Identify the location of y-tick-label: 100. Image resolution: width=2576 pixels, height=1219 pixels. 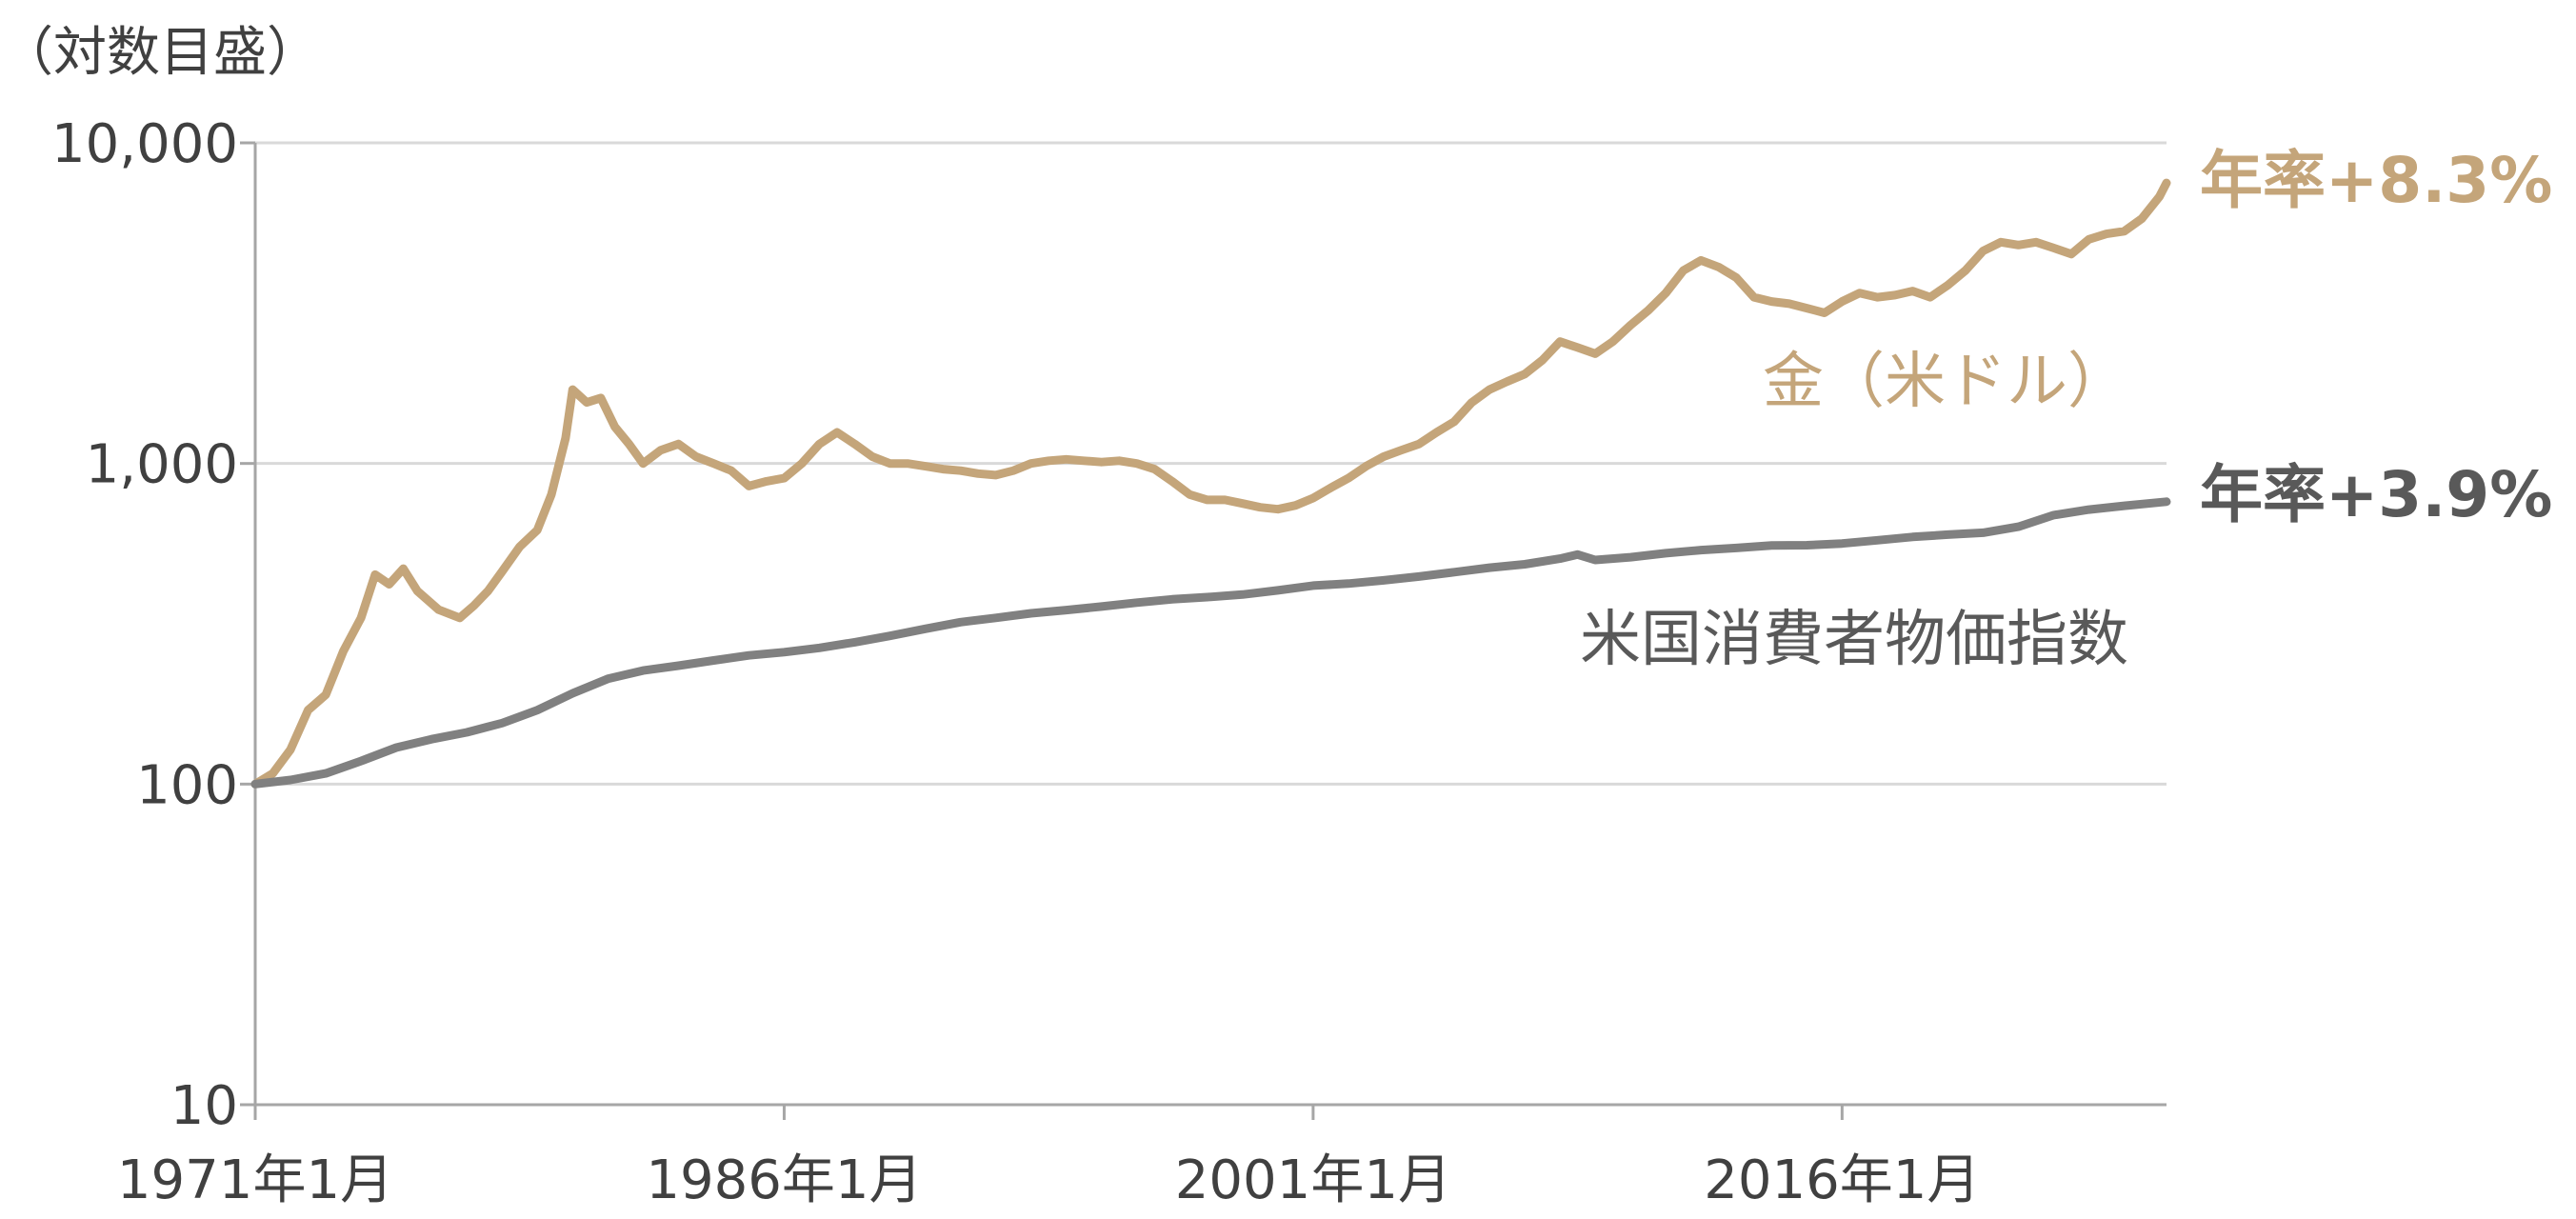
(187, 785).